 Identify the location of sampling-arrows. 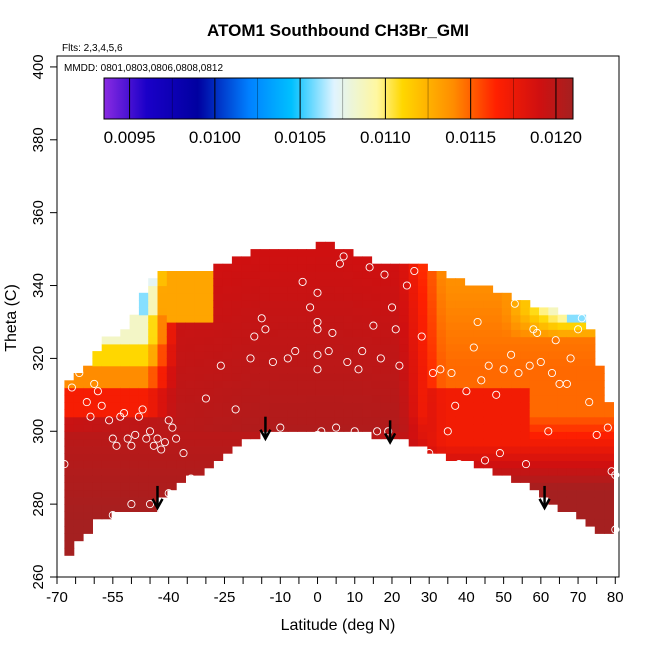
(351, 463).